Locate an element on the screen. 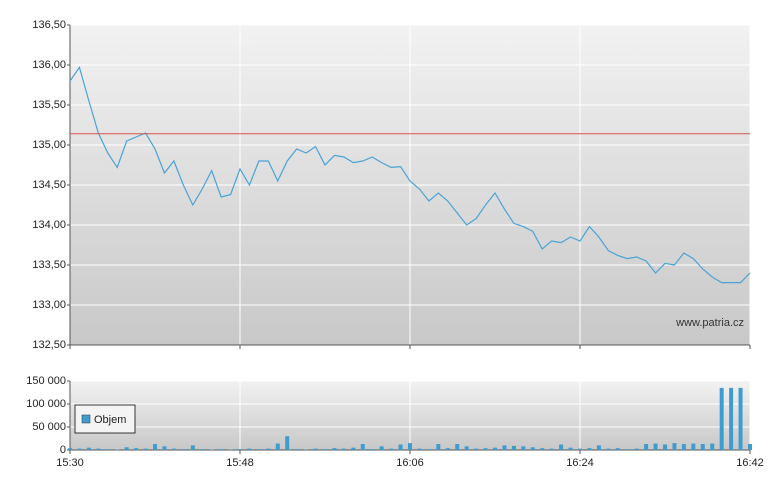  y-tick-label: 136,00 is located at coordinates (49, 65).